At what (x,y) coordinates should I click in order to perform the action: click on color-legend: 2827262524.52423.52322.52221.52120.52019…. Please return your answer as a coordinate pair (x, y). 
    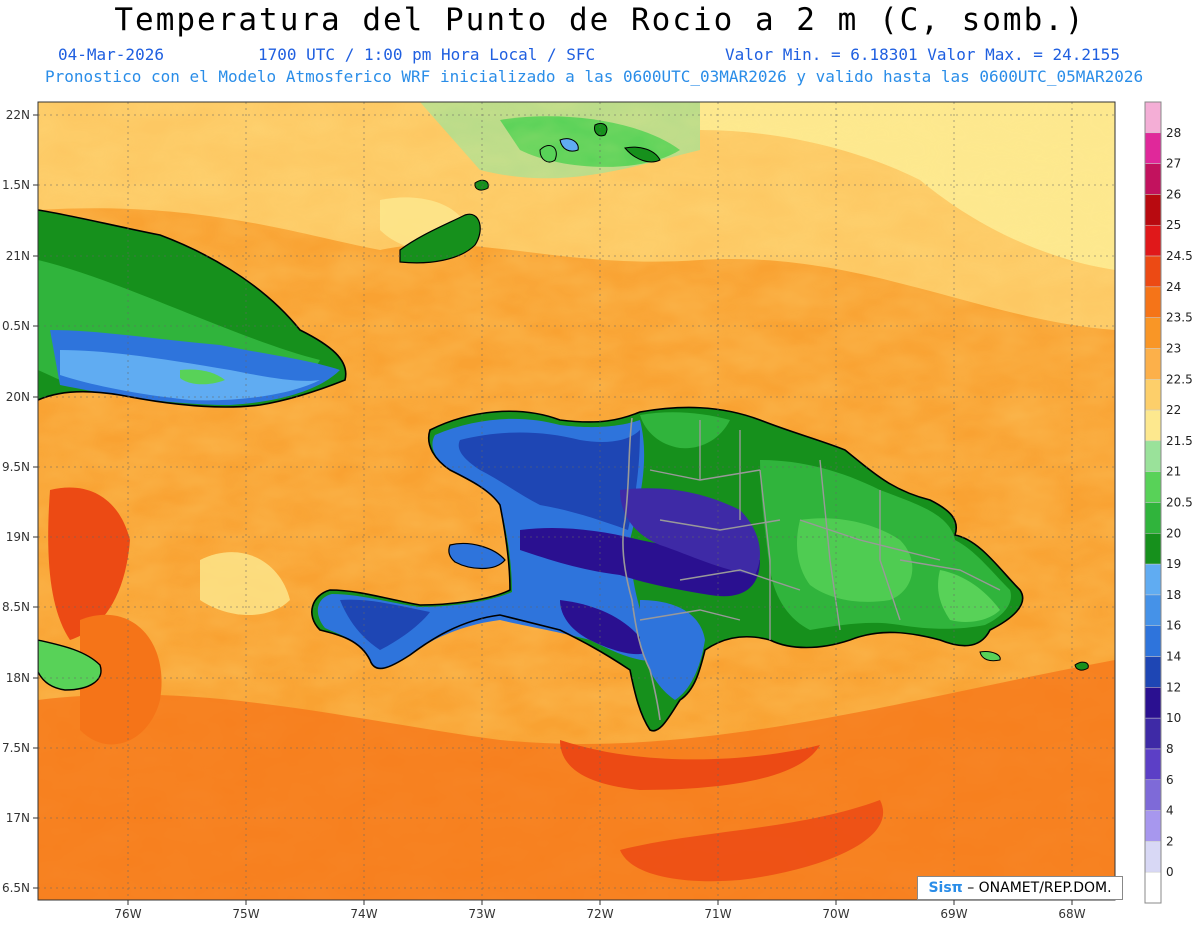
    Looking at the image, I should click on (1168, 502).